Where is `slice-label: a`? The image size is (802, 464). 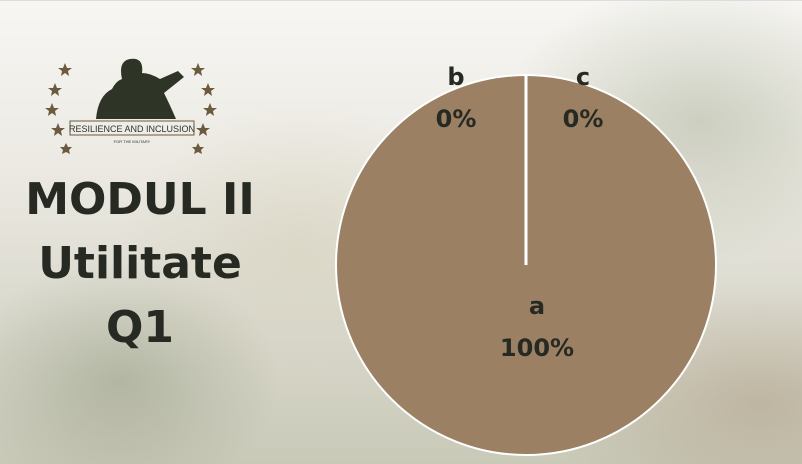 slice-label: a is located at coordinates (537, 306).